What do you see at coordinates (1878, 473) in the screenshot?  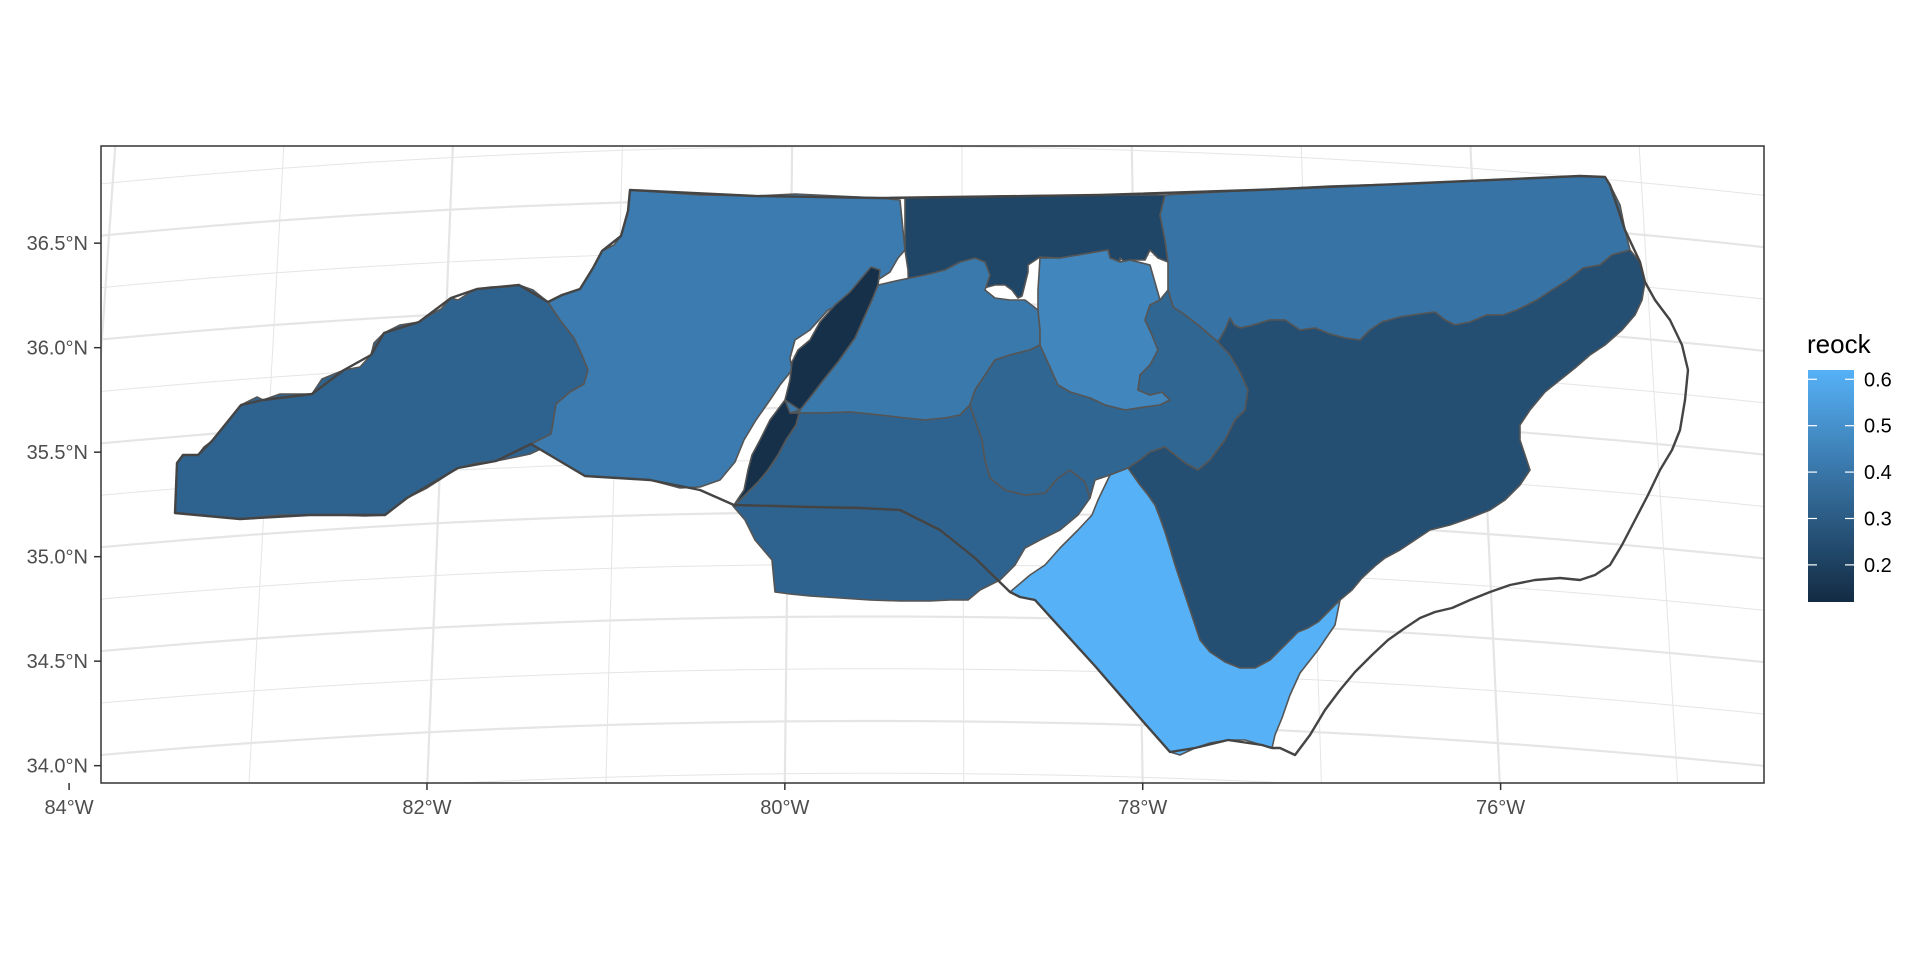 I see `legend-label: 0.4` at bounding box center [1878, 473].